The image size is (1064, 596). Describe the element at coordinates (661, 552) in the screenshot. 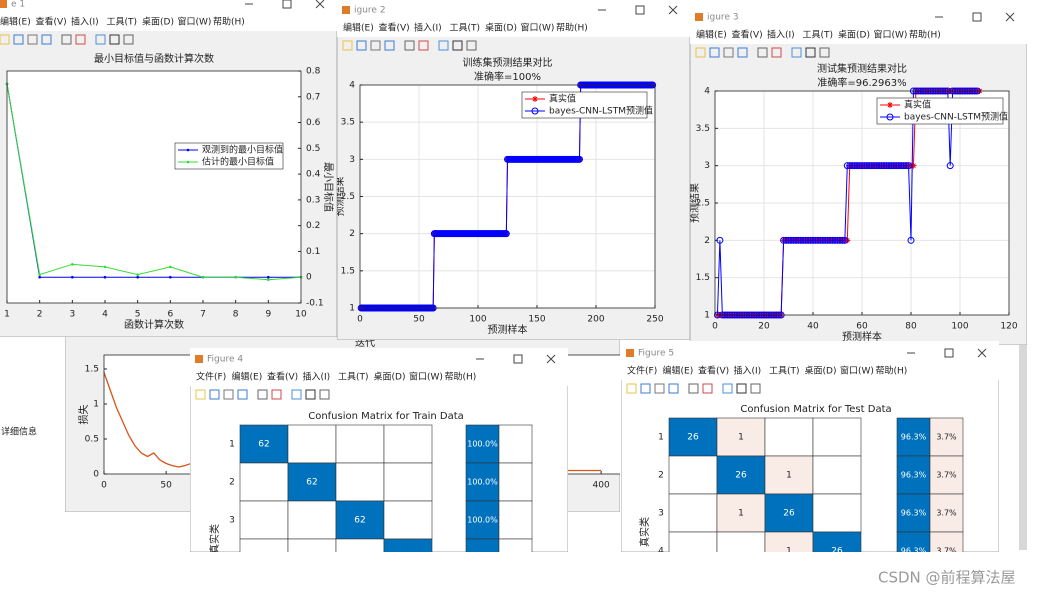

I see `row-label: 4` at that location.